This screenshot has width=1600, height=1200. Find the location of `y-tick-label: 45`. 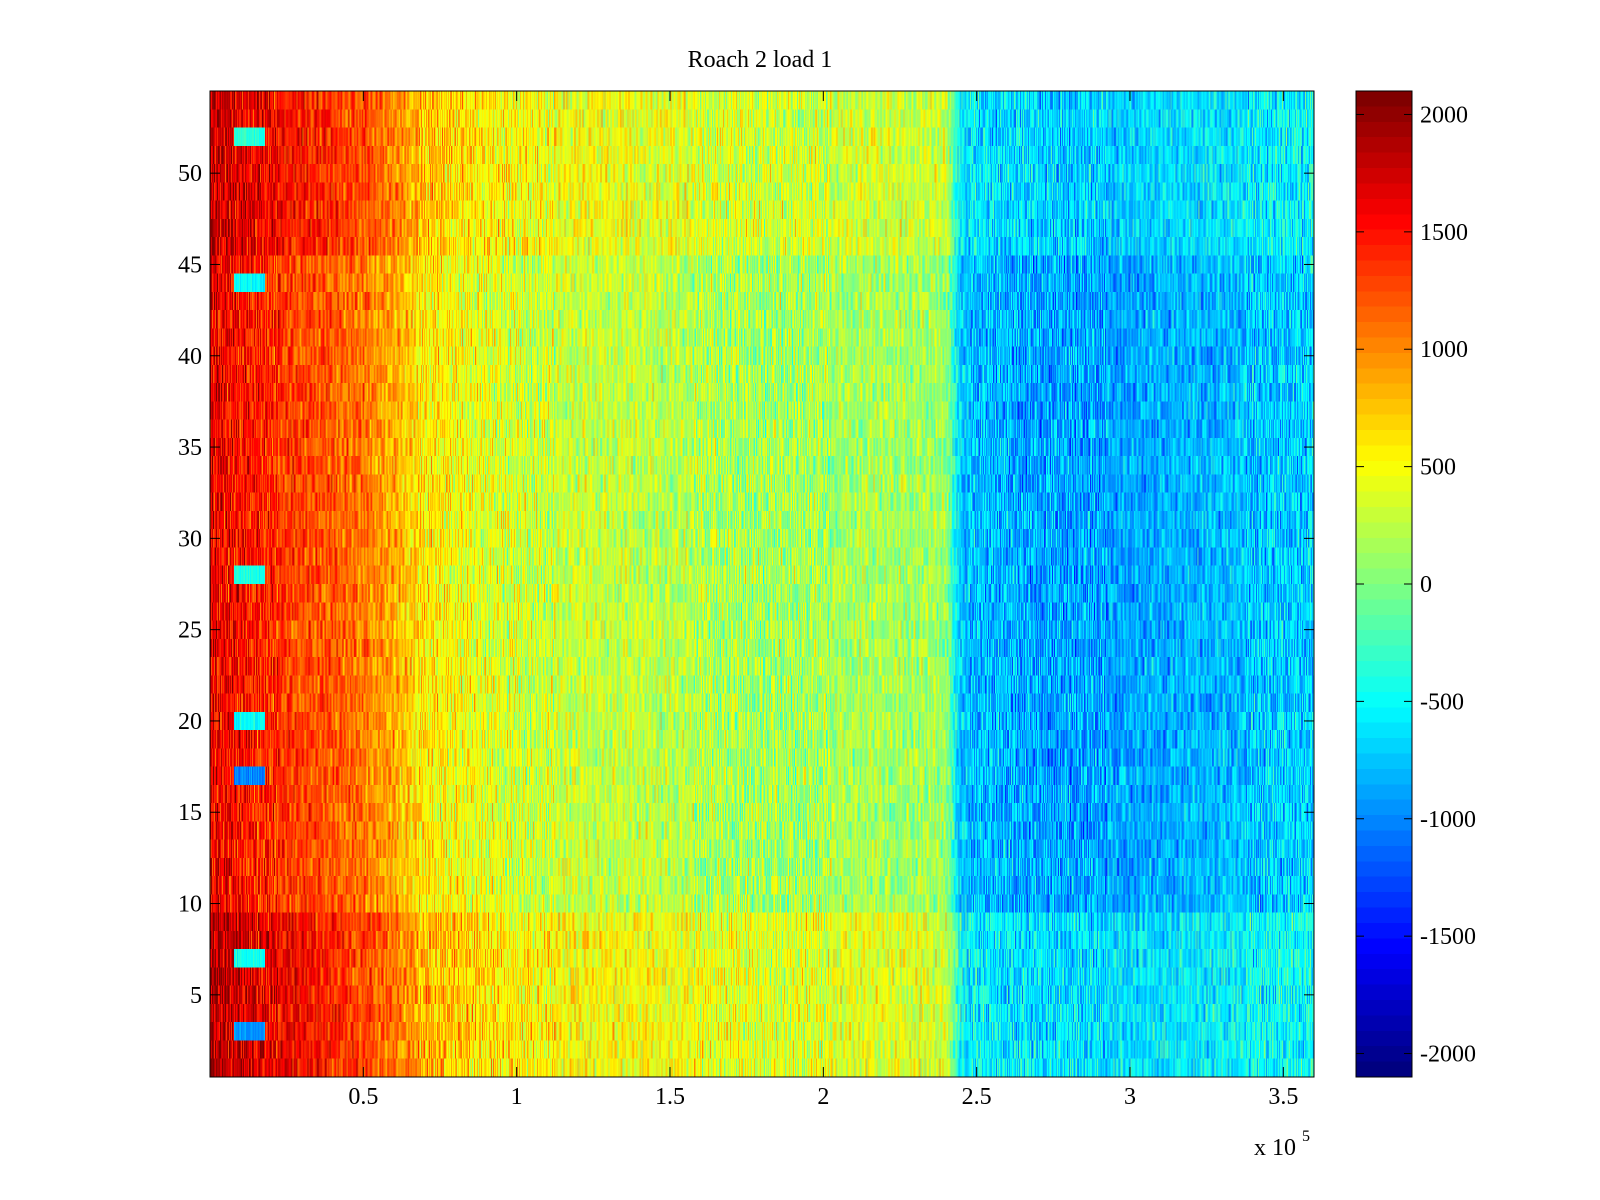

y-tick-label: 45 is located at coordinates (190, 265).